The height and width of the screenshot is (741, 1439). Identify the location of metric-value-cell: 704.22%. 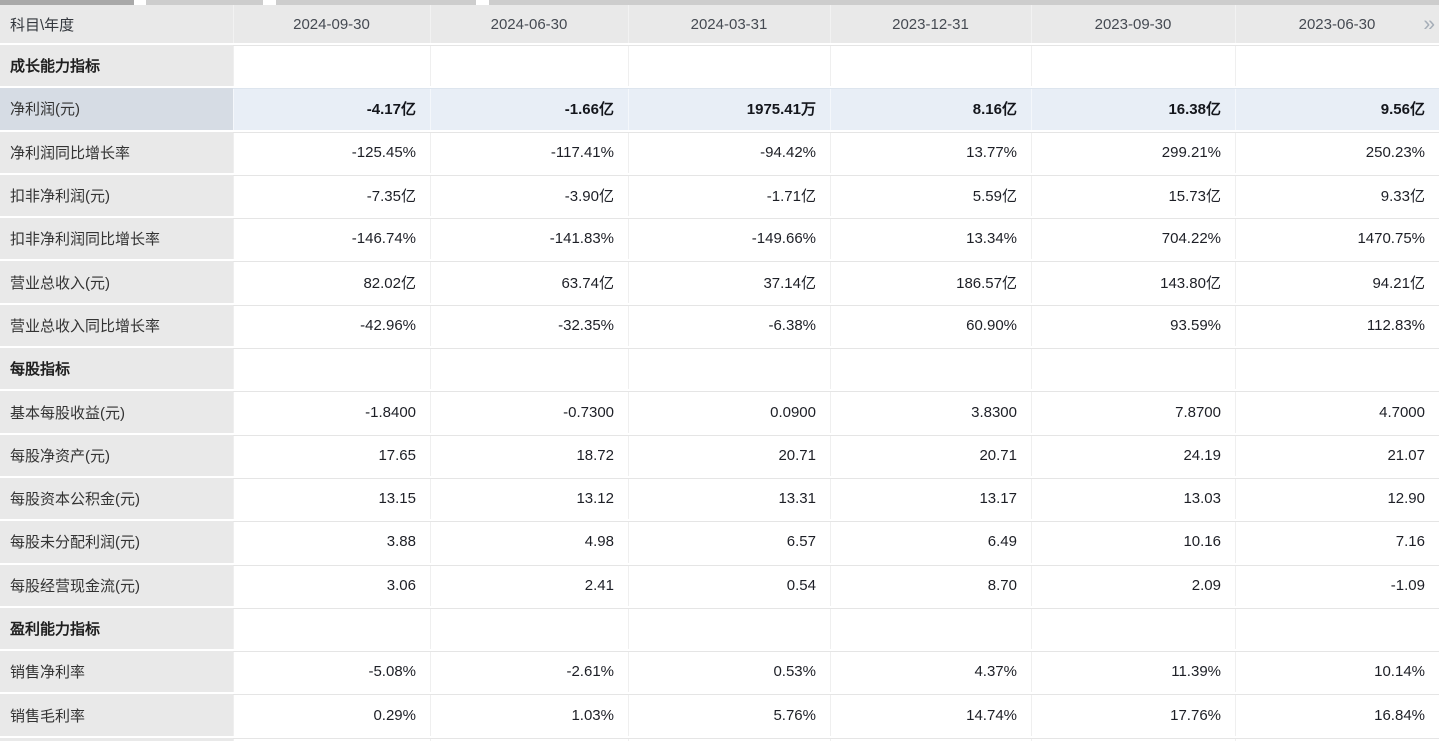
(1133, 238).